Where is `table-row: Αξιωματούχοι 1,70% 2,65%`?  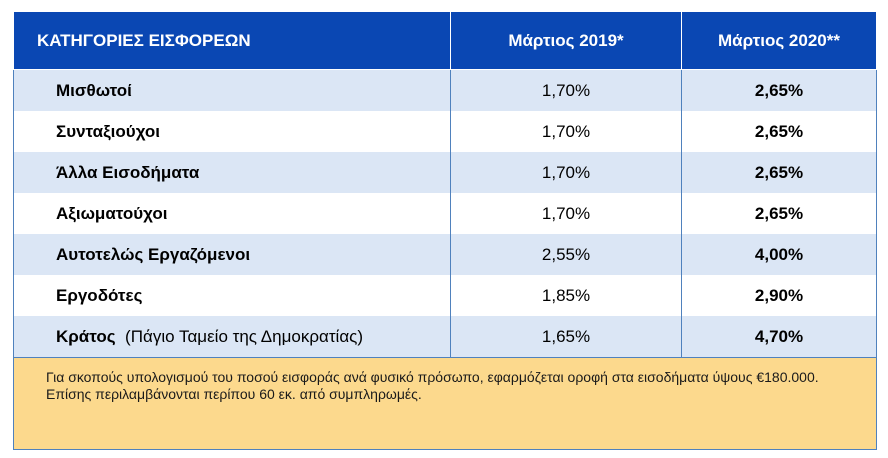
table-row: Αξιωματούχοι 1,70% 2,65% is located at coordinates (445, 213).